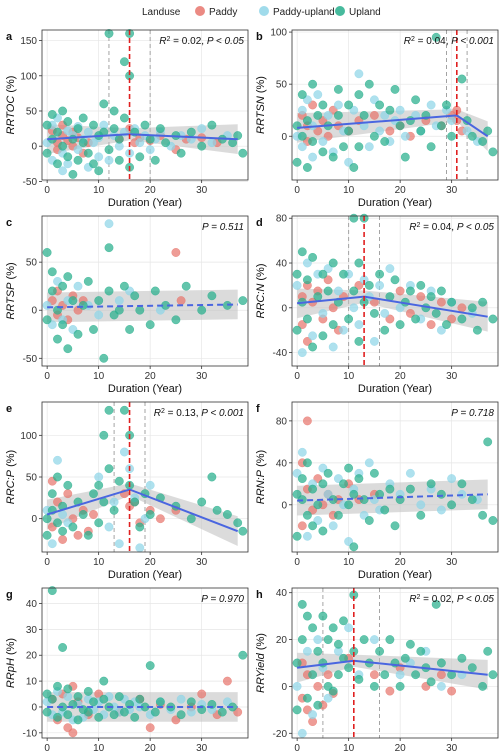  Describe the element at coordinates (449, 42) in the screenshot. I see `stat-annotation: R2 = 0.04, P < 0.001` at that location.